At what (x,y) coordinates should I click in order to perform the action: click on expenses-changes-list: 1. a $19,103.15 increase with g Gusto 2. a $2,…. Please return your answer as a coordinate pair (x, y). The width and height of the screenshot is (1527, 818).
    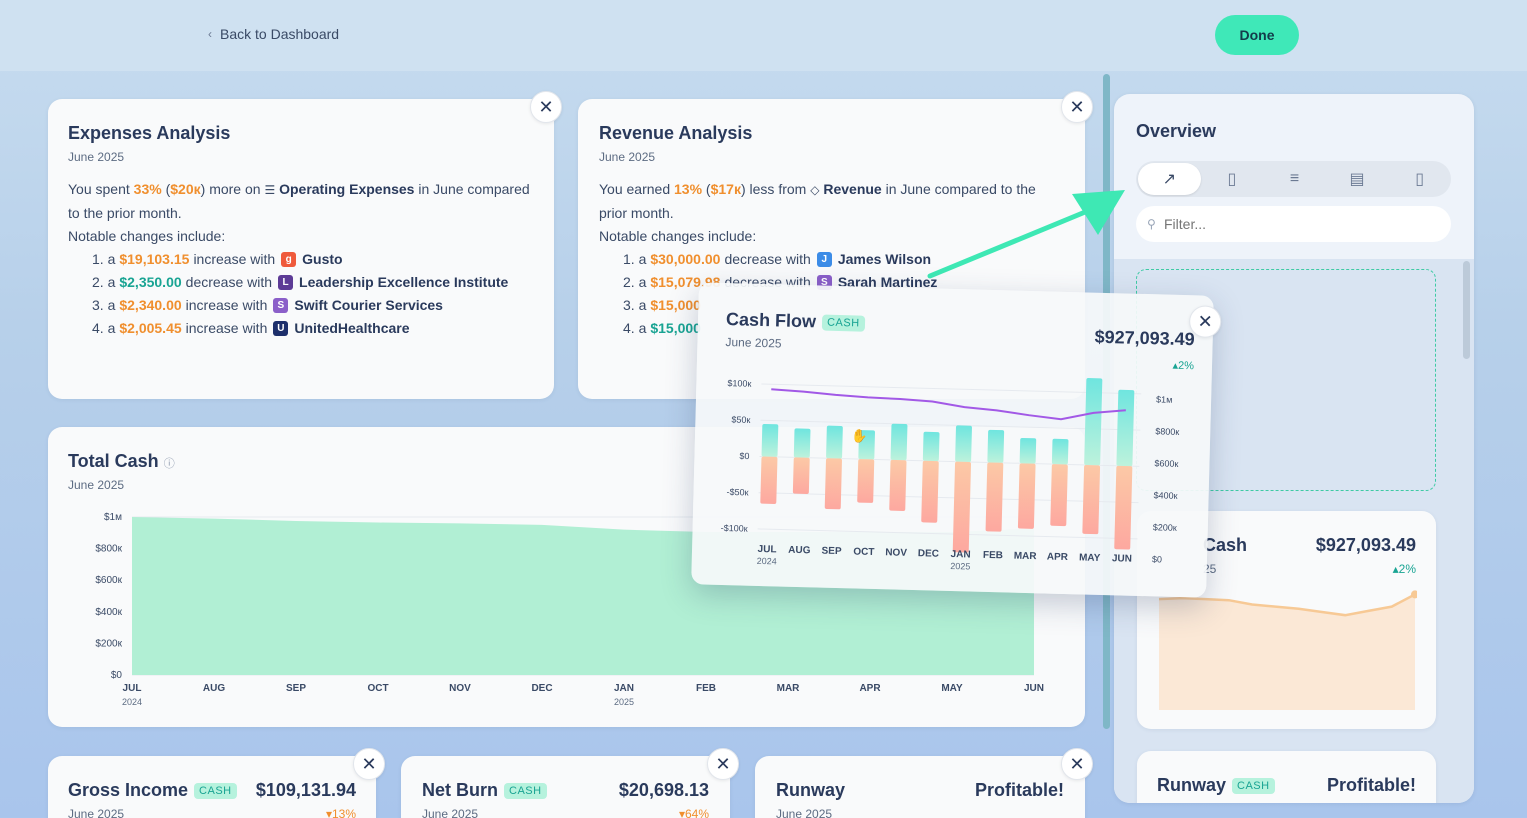
    Looking at the image, I should click on (301, 294).